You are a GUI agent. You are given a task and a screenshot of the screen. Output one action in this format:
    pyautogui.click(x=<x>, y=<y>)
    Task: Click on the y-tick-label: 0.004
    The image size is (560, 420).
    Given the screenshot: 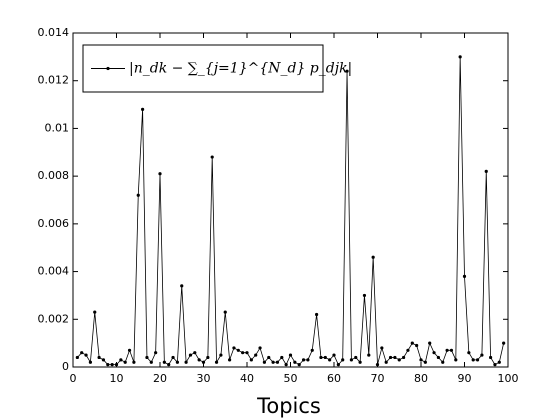 What is the action you would take?
    pyautogui.click(x=54, y=271)
    